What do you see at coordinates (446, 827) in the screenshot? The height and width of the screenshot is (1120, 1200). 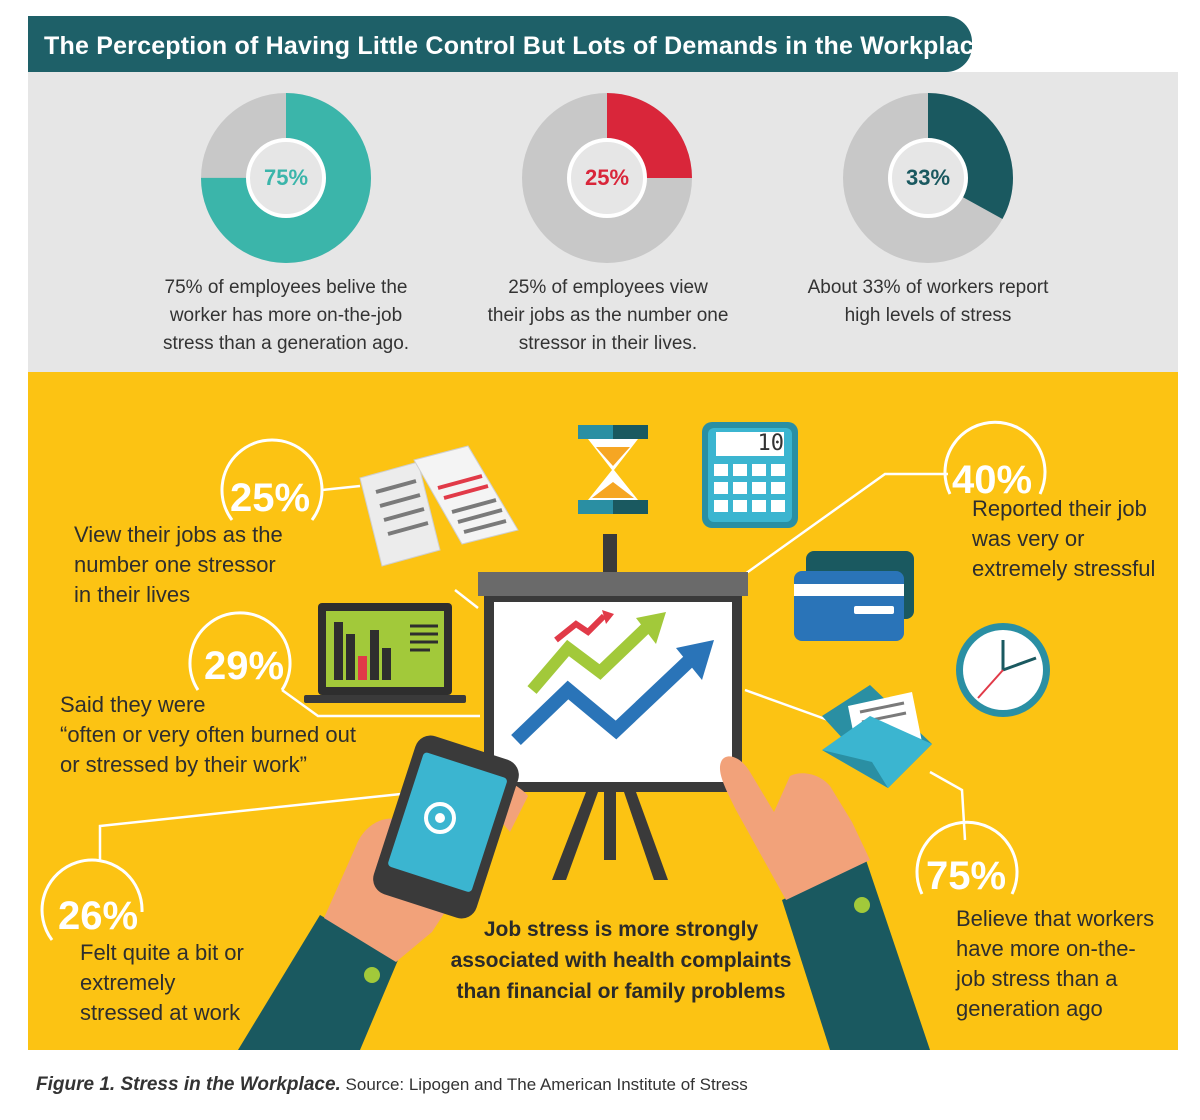 I see `smartphone-icon` at bounding box center [446, 827].